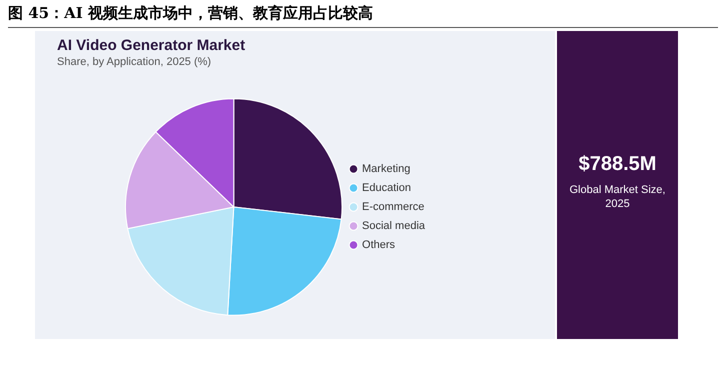 Image resolution: width=726 pixels, height=370 pixels. I want to click on legend-label: E-commerce, so click(393, 207).